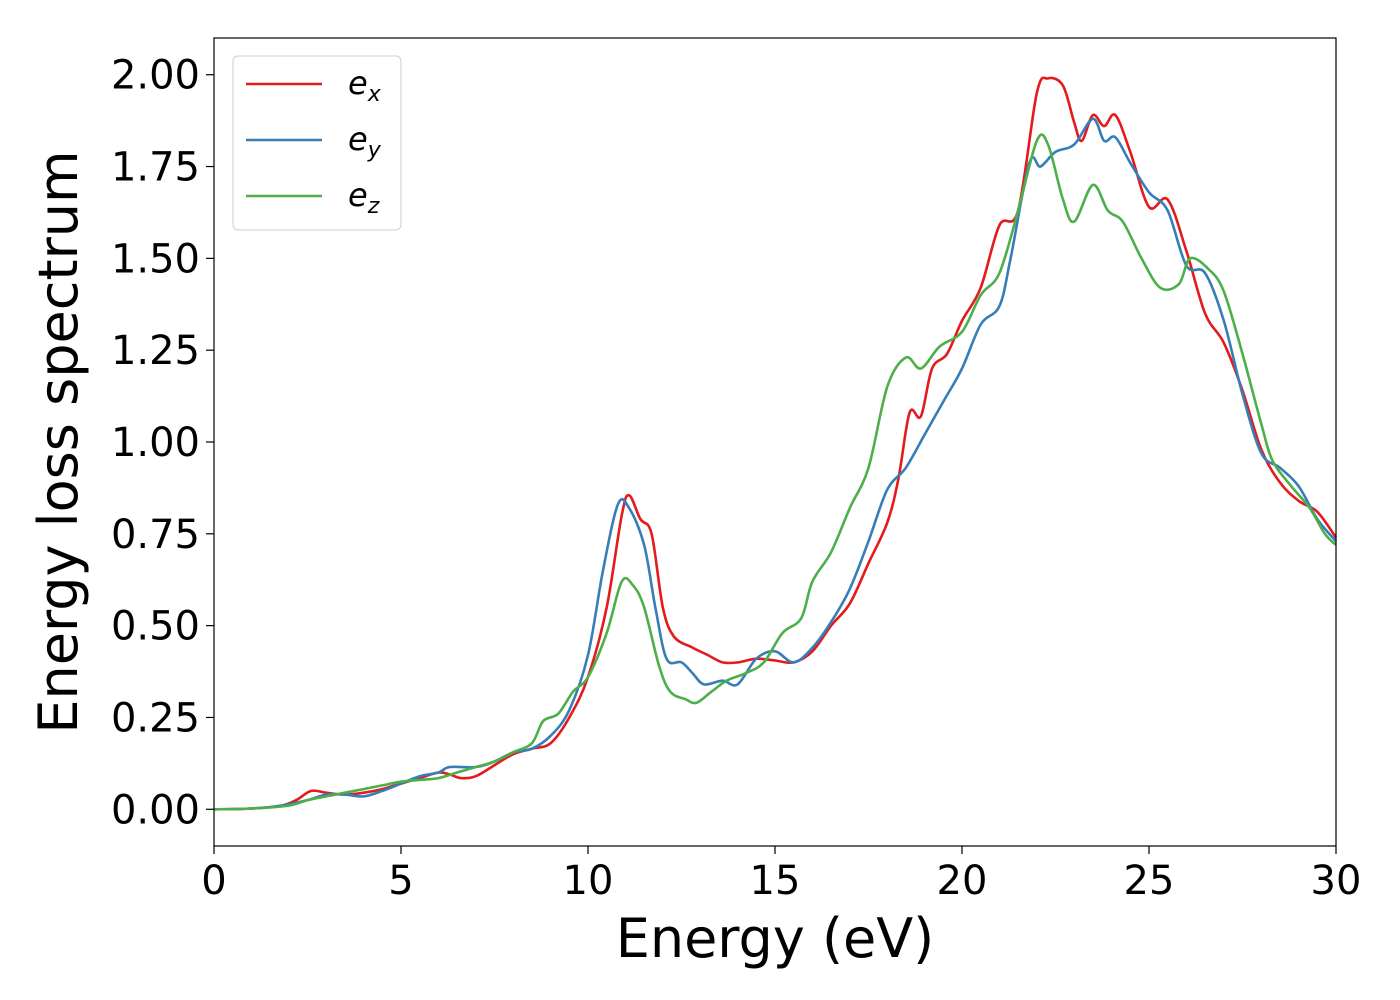  I want to click on x-tick-label: 10, so click(588, 881).